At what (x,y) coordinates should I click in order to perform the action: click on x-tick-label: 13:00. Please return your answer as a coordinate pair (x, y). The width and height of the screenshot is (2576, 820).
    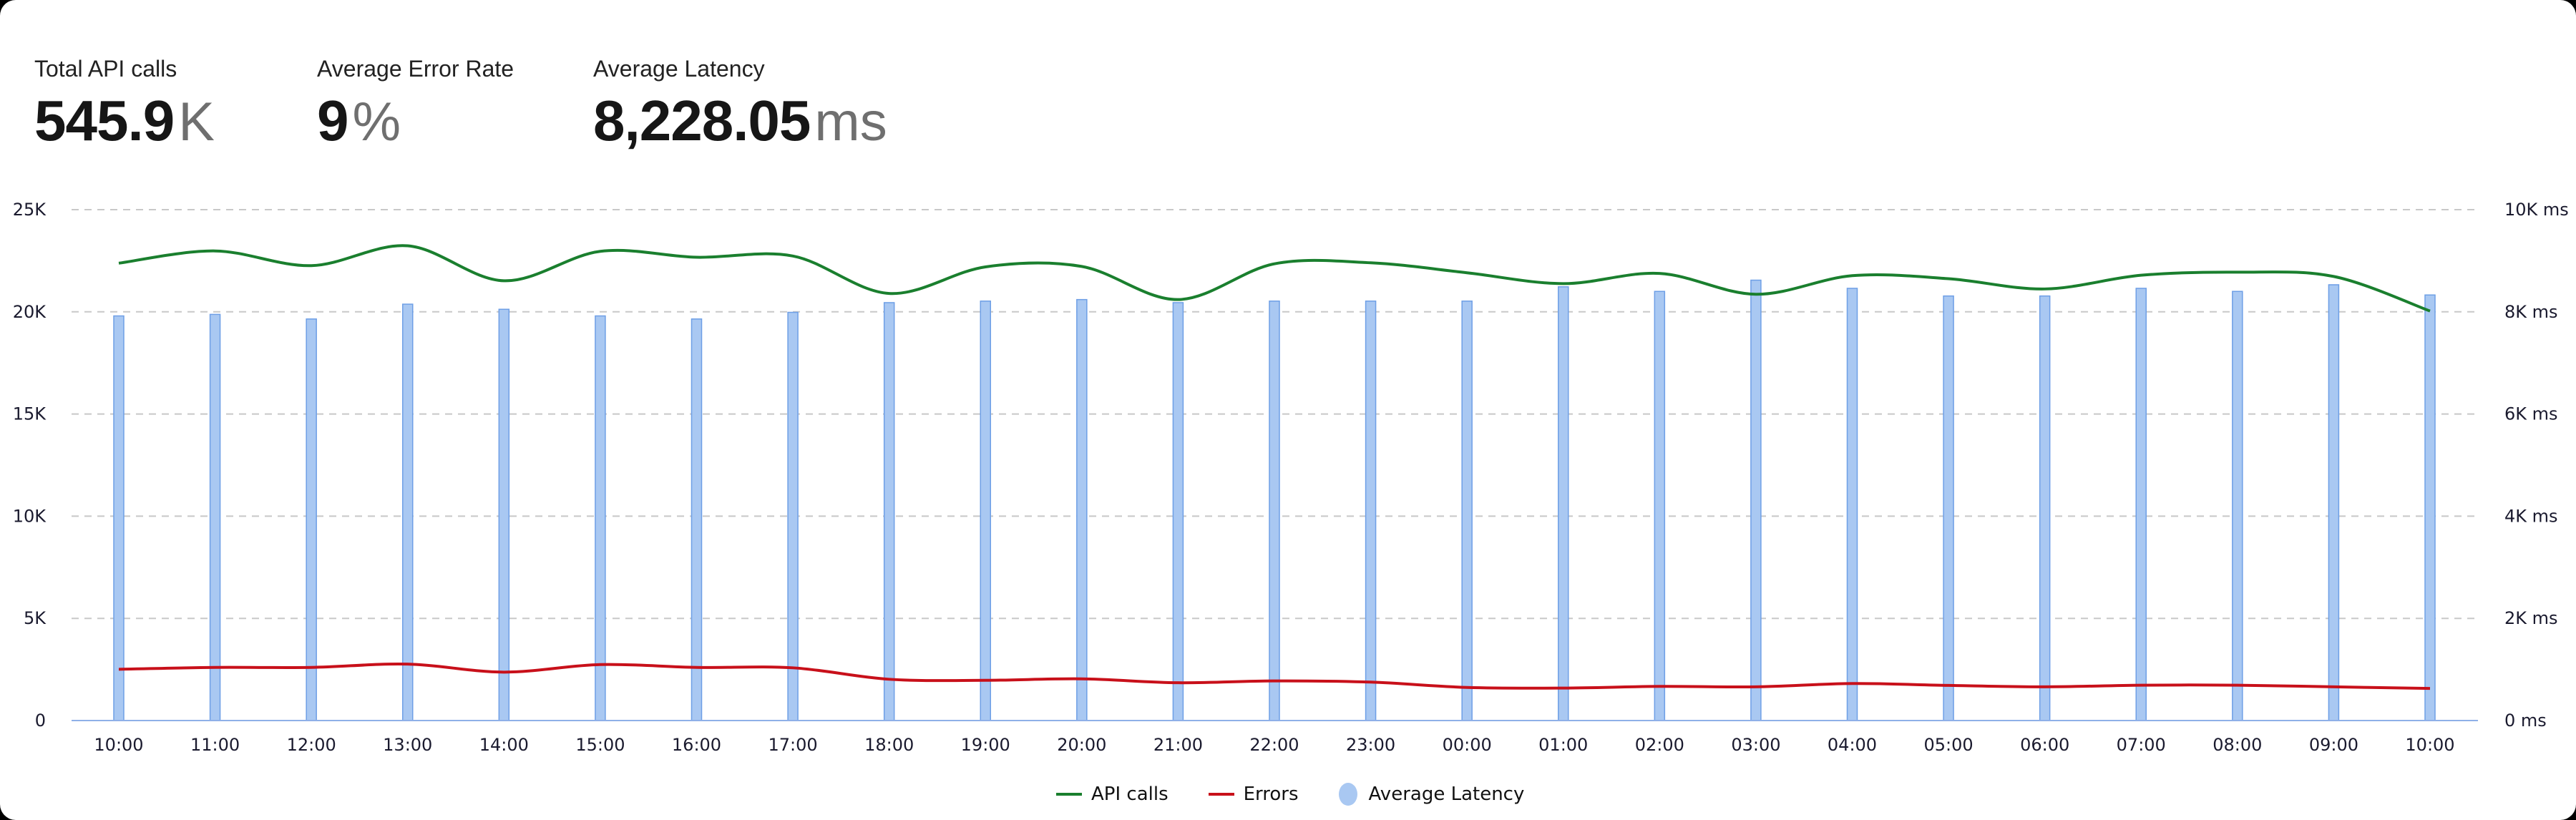
    Looking at the image, I should click on (407, 745).